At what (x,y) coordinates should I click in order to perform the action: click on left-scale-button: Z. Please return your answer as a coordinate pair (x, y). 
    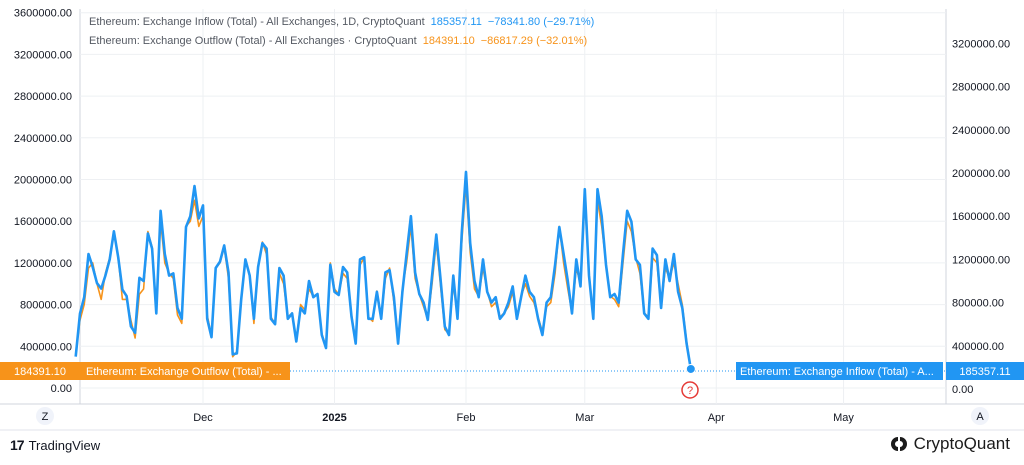
    Looking at the image, I should click on (45, 416).